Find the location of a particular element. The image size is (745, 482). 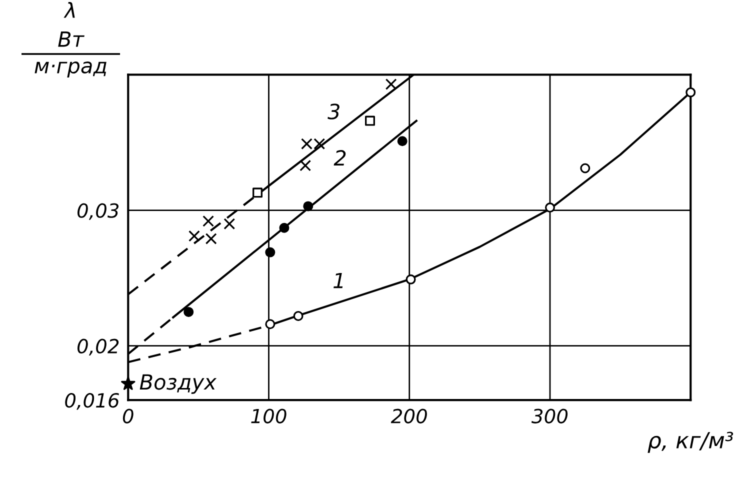

annotation: Воздух is located at coordinates (178, 384).